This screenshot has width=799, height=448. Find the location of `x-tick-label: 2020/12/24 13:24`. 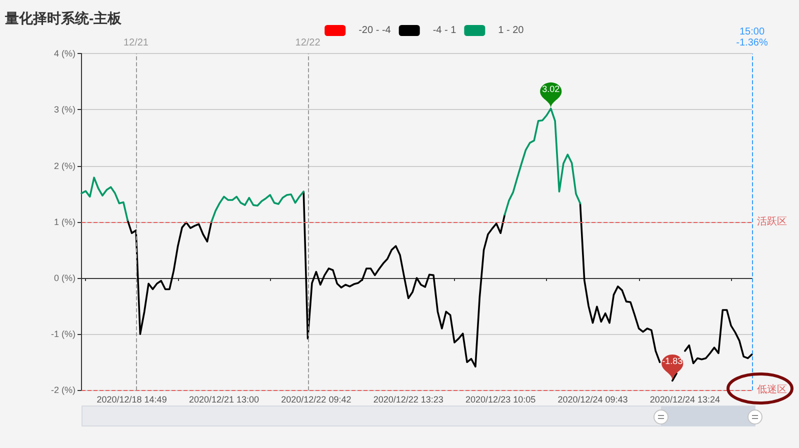

x-tick-label: 2020/12/24 13:24 is located at coordinates (685, 399).